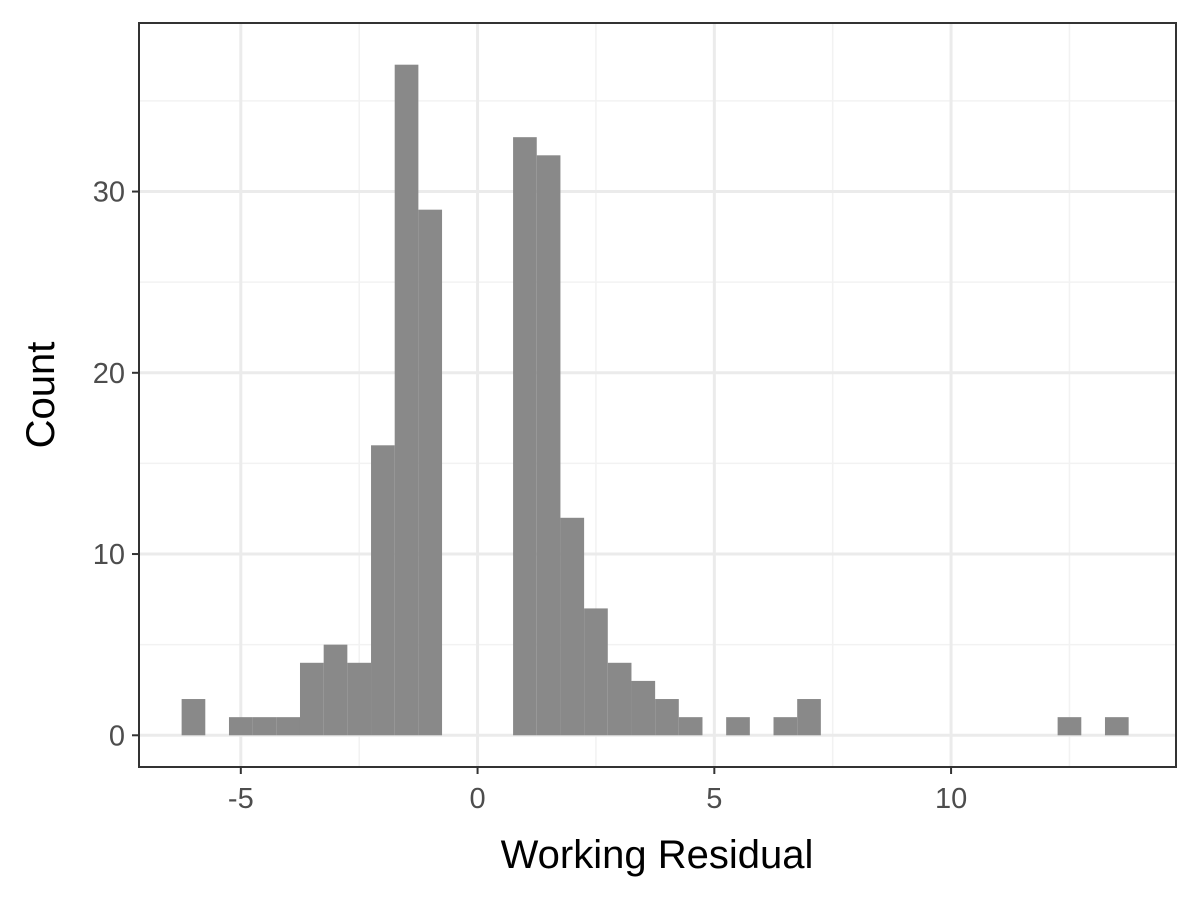  I want to click on y-tick-label: 20, so click(109, 374).